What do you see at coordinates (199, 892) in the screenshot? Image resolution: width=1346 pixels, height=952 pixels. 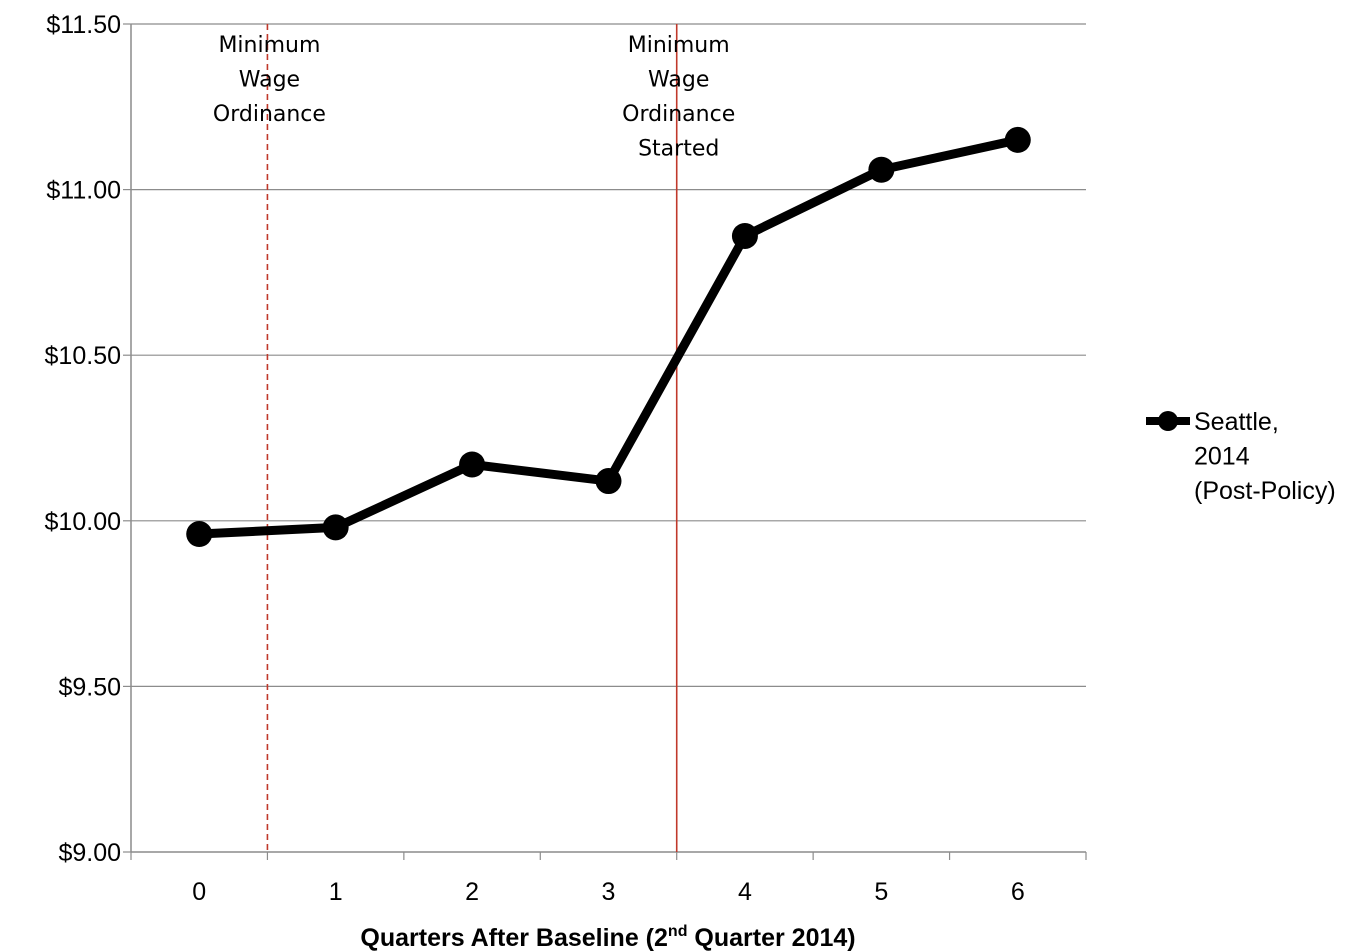 I see `x-tick-label: 0` at bounding box center [199, 892].